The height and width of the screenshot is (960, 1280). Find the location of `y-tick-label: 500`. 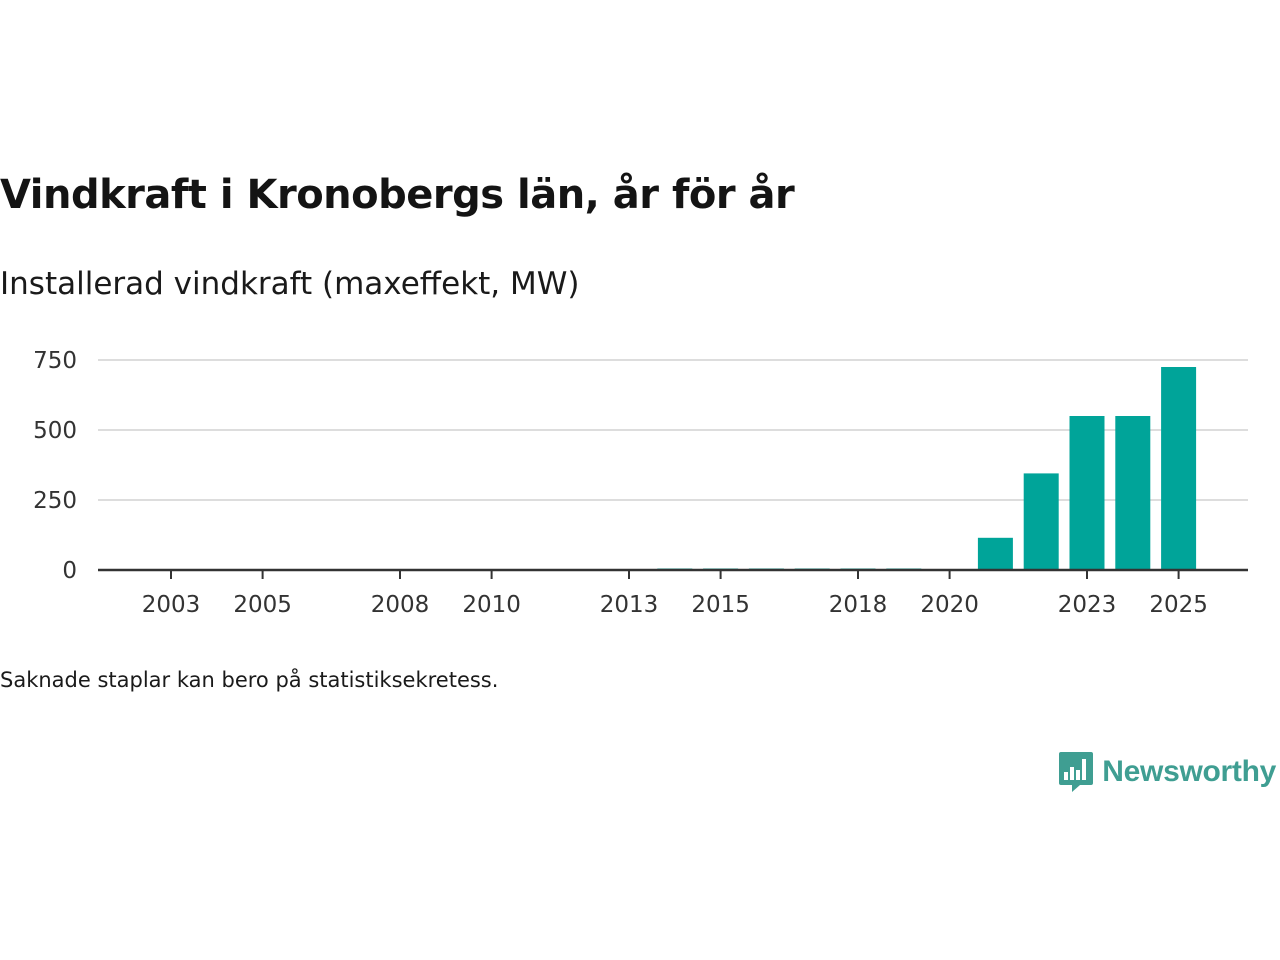

y-tick-label: 500 is located at coordinates (55, 431).